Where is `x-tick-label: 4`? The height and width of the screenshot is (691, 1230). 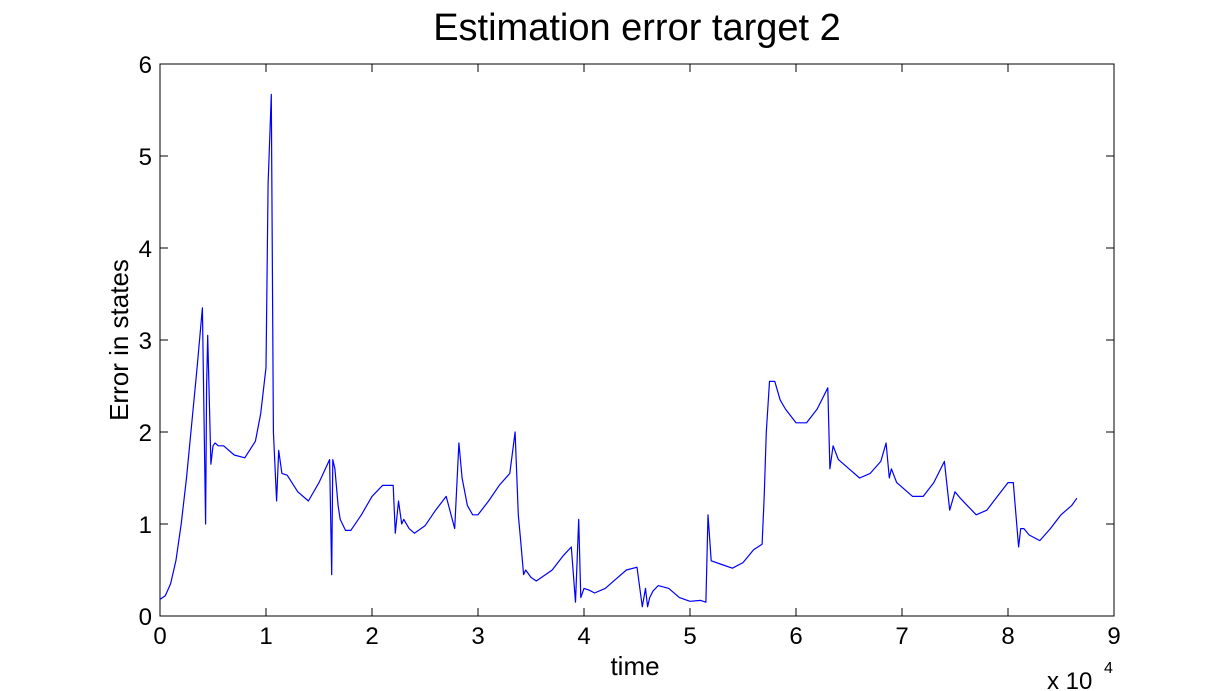 x-tick-label: 4 is located at coordinates (583, 636).